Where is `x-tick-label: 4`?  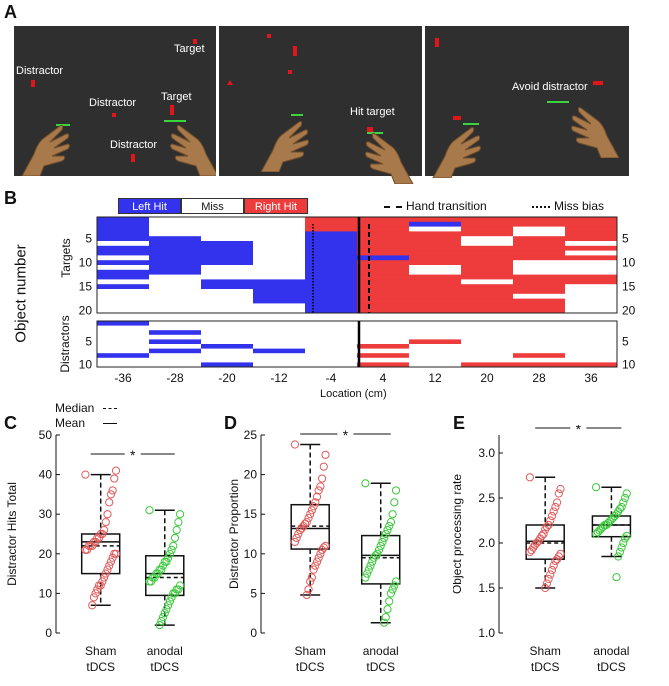 x-tick-label: 4 is located at coordinates (383, 378).